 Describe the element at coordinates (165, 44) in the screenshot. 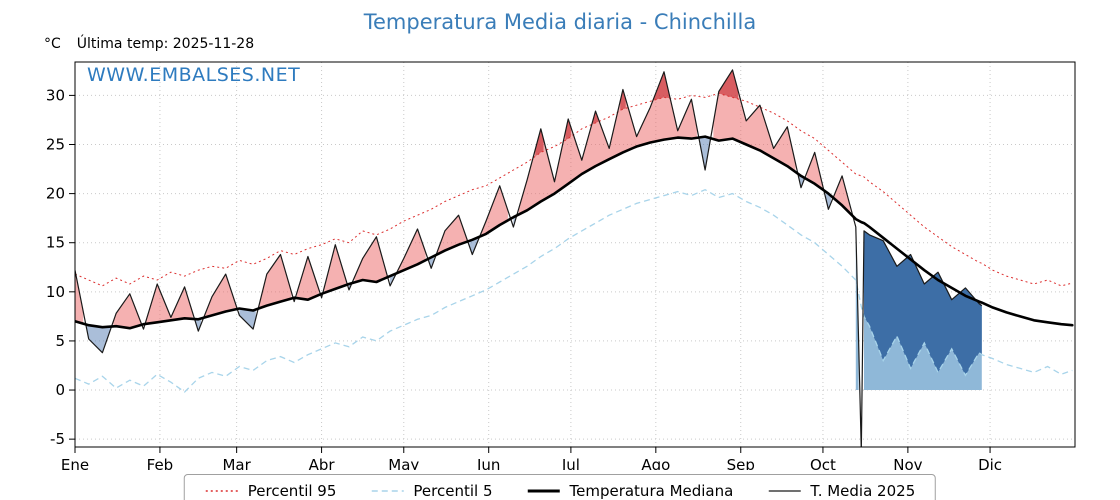

I see `last-temp-label: Última temp: 2025-11-28` at that location.